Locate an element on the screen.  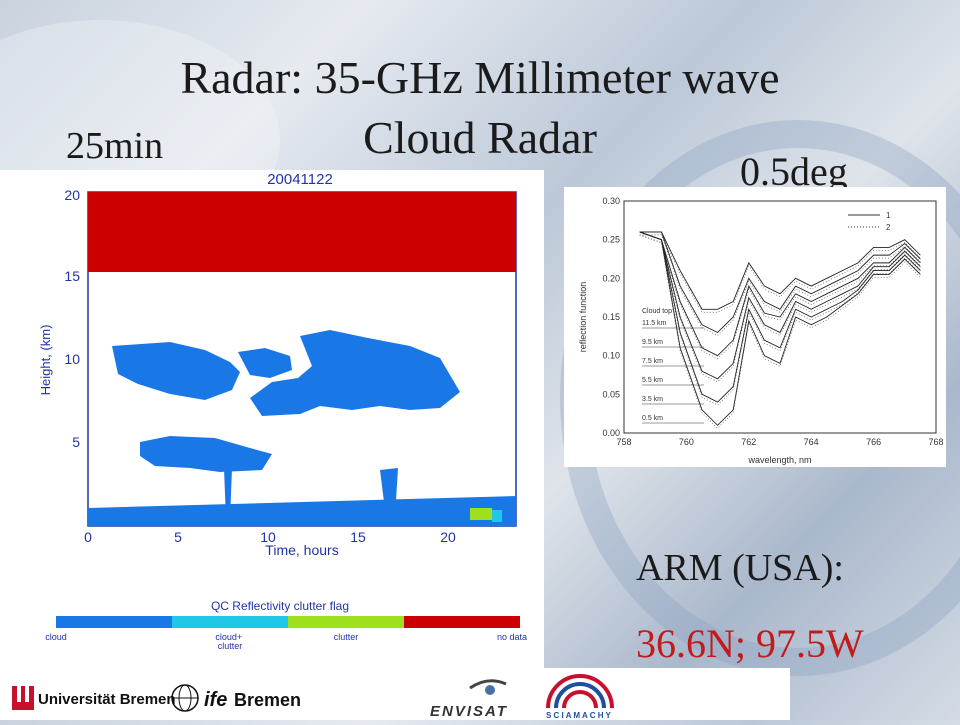
radar-x-axis: 0 5 10 15 20 is located at coordinates (270, 537).